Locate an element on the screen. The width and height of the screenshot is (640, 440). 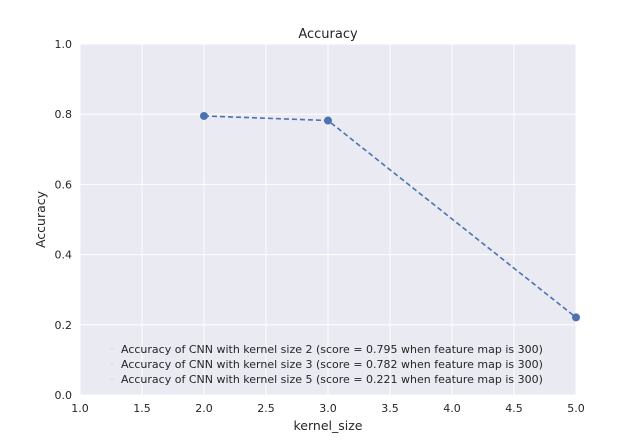
x-axis-ticks: 1.0 1.5 2.0 2.5 3.0 3.5 4.0 4.5 5.0 is located at coordinates (328, 408).